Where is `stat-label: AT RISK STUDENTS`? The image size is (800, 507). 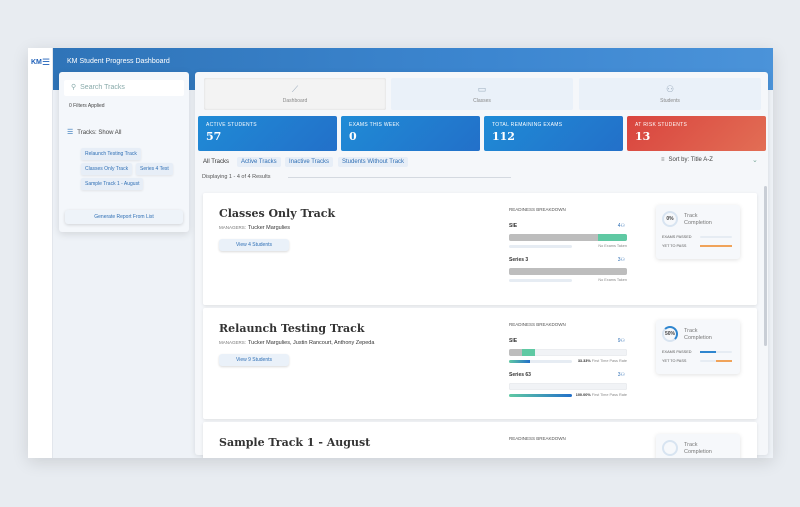
stat-label: AT RISK STUDENTS is located at coordinates (661, 125).